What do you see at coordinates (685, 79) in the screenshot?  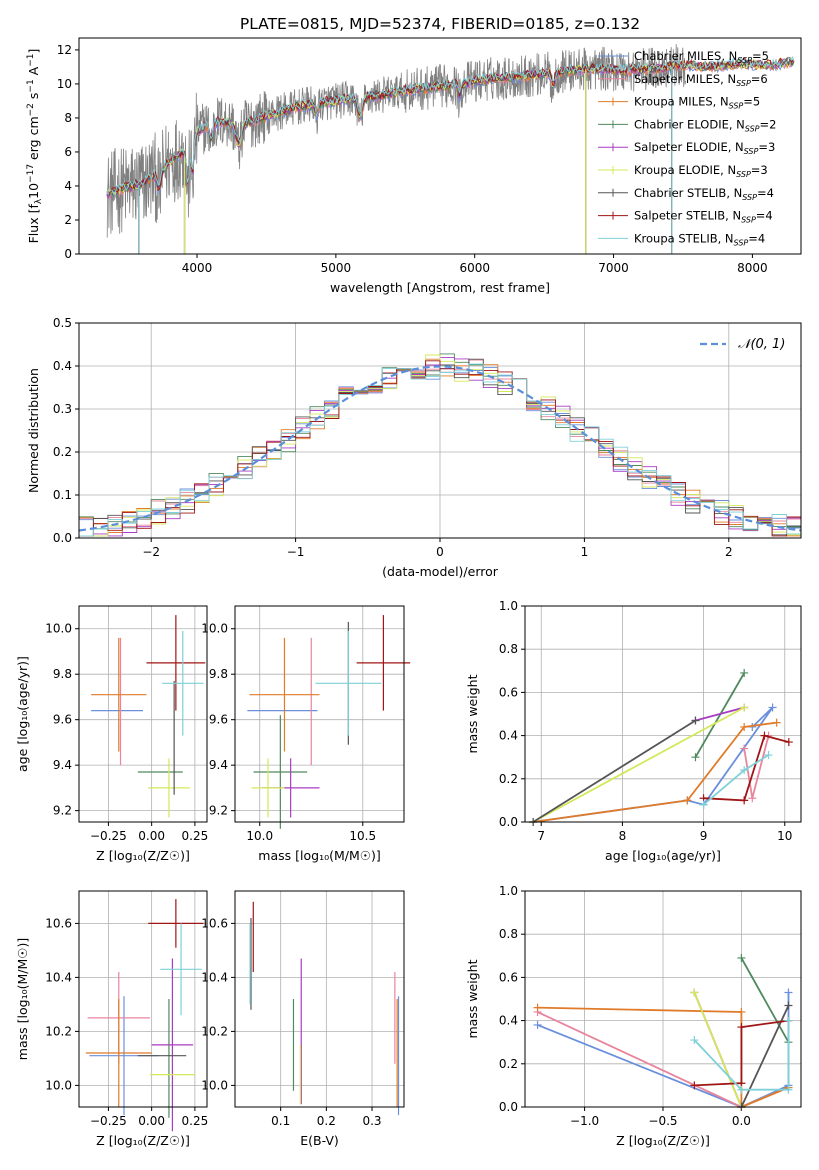 I see `legend-label-main: Salpeter MILES, N` at bounding box center [685, 79].